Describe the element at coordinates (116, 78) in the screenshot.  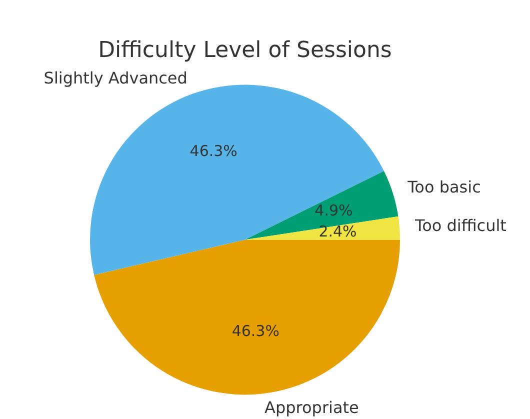
I see `slice-label: Slightly Advanced` at that location.